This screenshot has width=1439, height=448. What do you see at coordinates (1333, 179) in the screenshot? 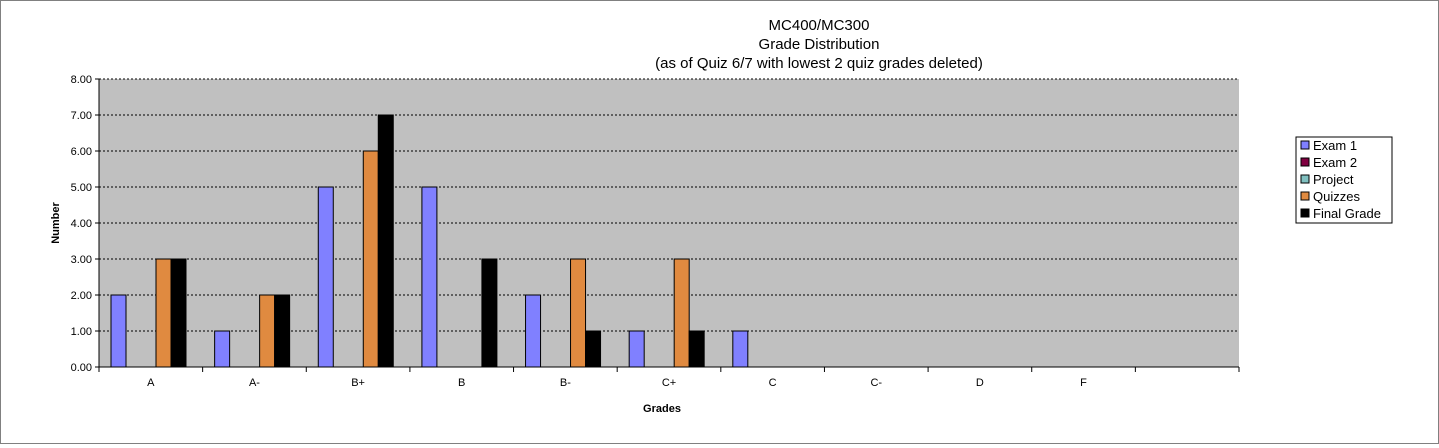
I see `legend-label: Project` at bounding box center [1333, 179].